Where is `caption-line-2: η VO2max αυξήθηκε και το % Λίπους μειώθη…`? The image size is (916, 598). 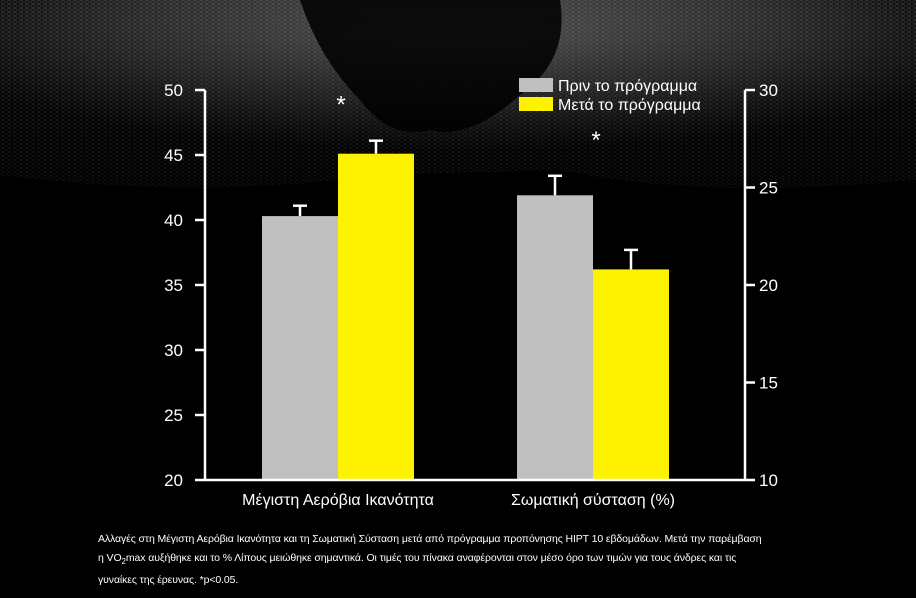 caption-line-2: η VO2max αυξήθηκε και το % Λίπους μειώθη… is located at coordinates (466, 560).